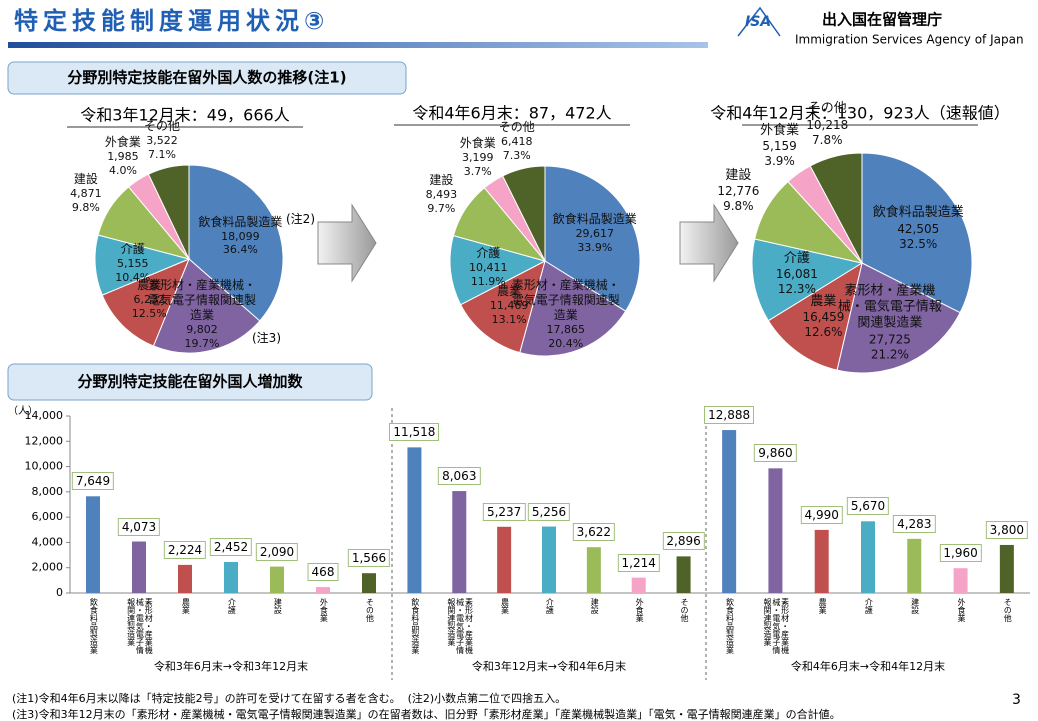 Image resolution: width=1038 pixels, height=721 pixels. Describe the element at coordinates (776, 626) in the screenshot. I see `x-tick-label: 素形材・産業機械・電気電子情報関連製造業` at that location.